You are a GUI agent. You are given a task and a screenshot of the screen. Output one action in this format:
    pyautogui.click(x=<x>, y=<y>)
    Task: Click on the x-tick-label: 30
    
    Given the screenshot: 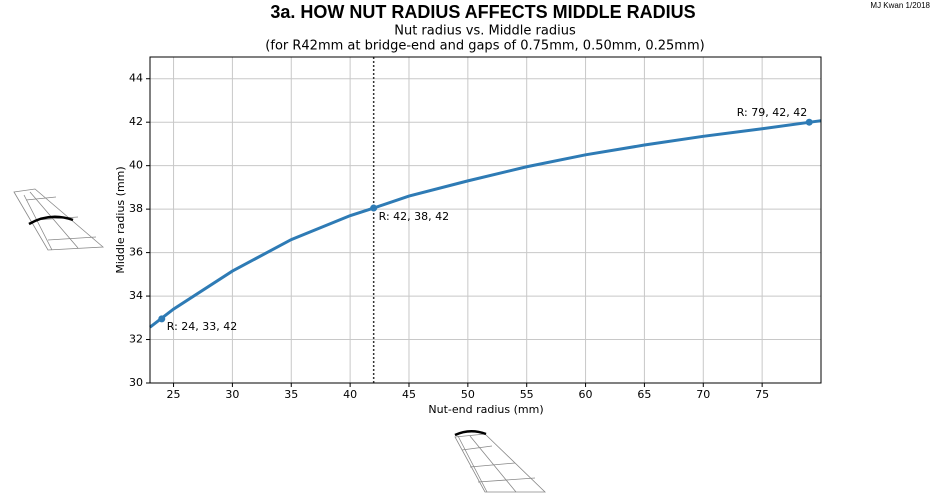 What is the action you would take?
    pyautogui.click(x=232, y=394)
    